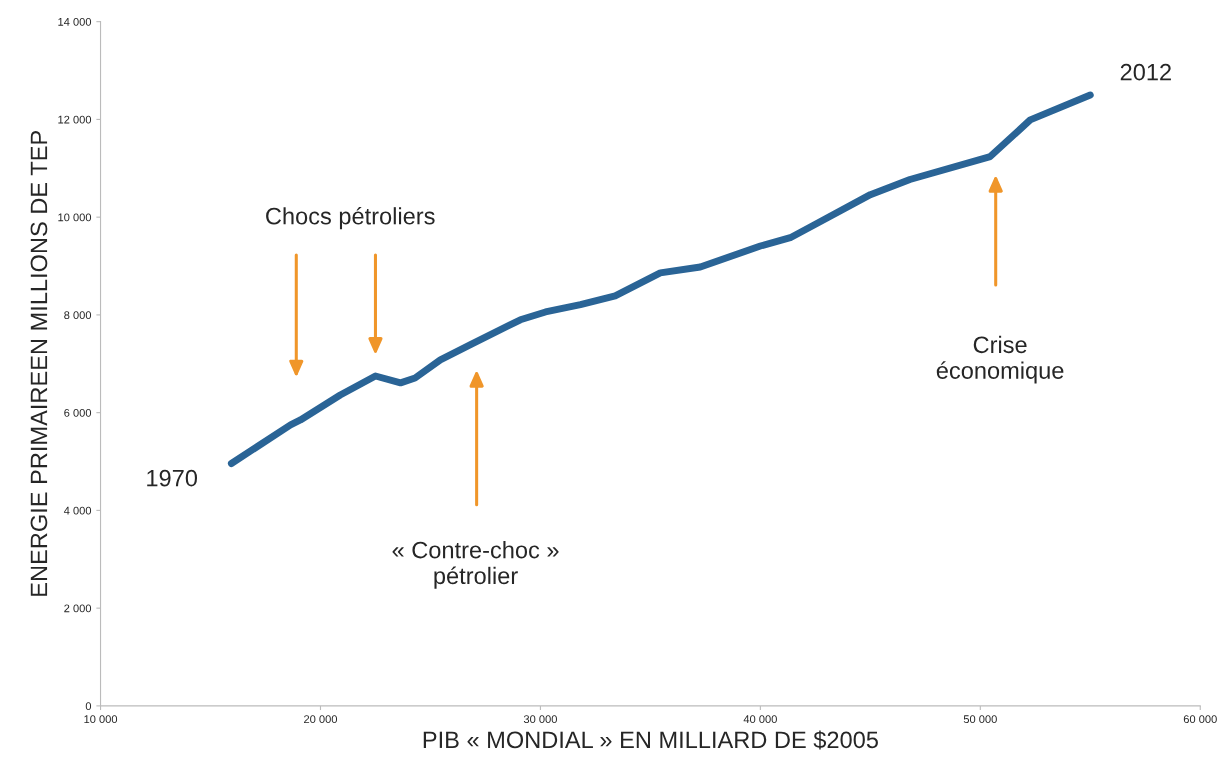 The image size is (1226, 774). Describe the element at coordinates (321, 719) in the screenshot. I see `x-tick-label: 20 000` at that location.